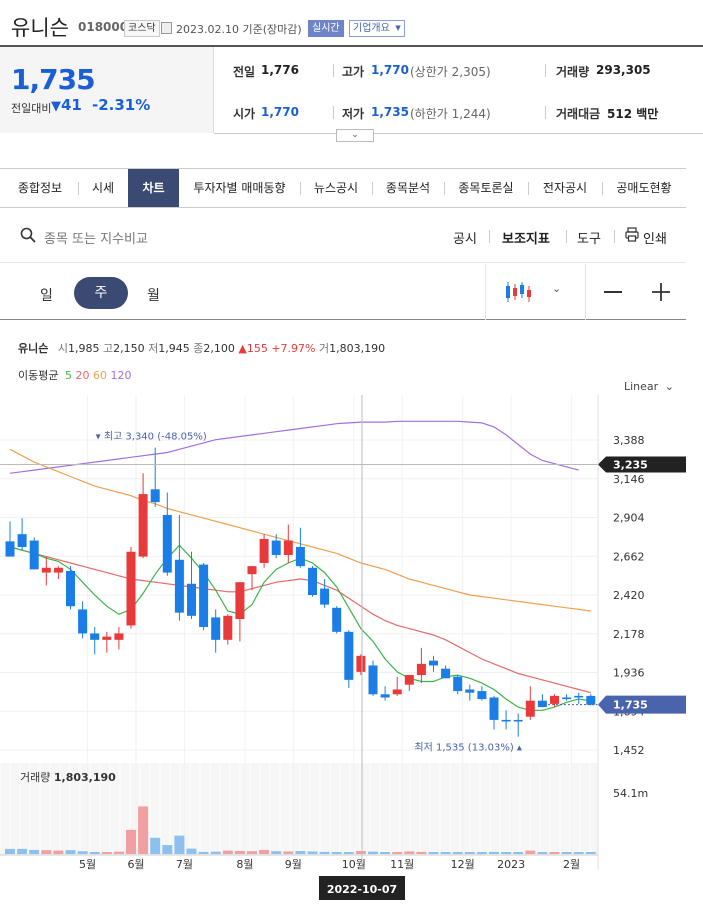 The image size is (703, 905). What do you see at coordinates (362, 889) in the screenshot?
I see `crosshair-date: 2022-10-07` at bounding box center [362, 889].